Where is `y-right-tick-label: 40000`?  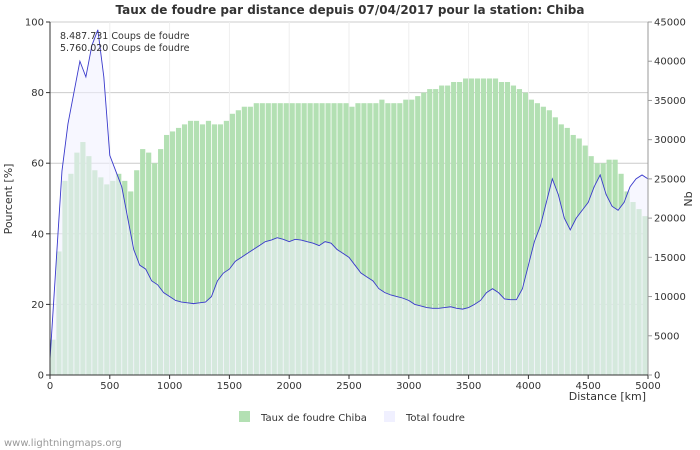 y-right-tick-label: 40000 is located at coordinates (670, 62).